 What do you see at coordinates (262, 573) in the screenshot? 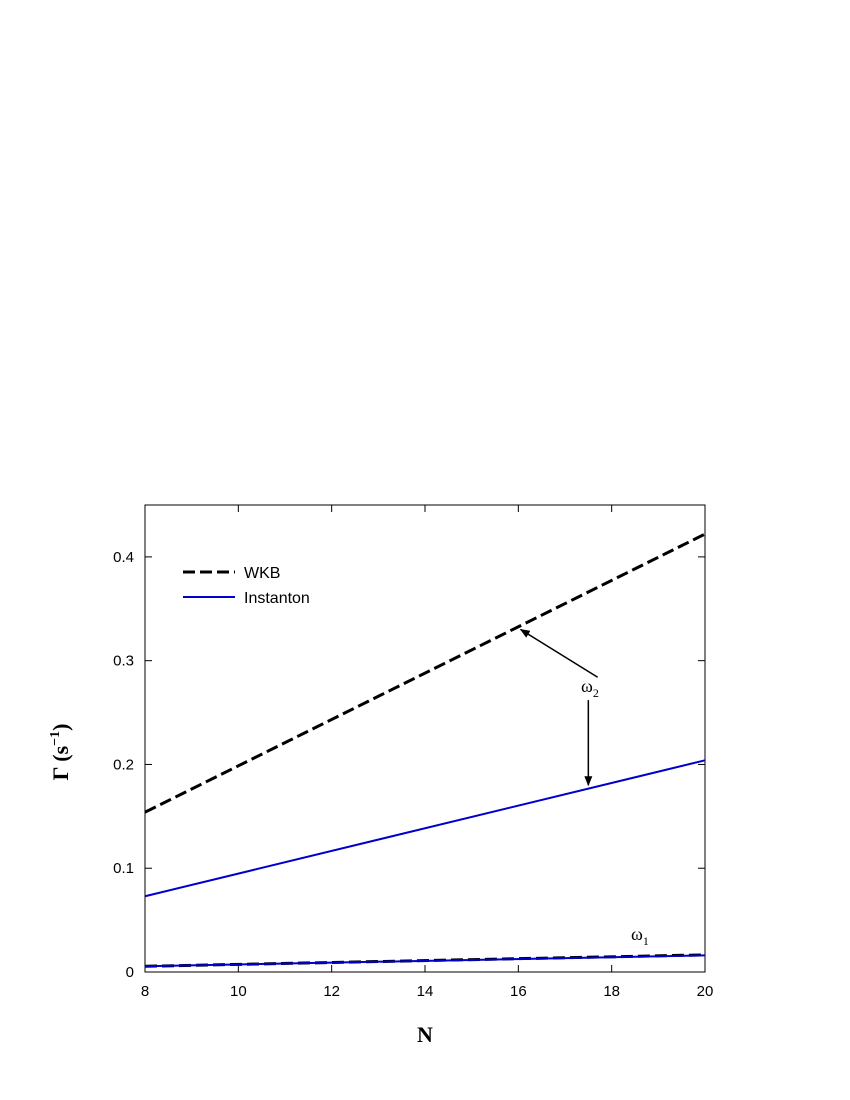
I see `legend-label-wkb: WKB` at bounding box center [262, 573].